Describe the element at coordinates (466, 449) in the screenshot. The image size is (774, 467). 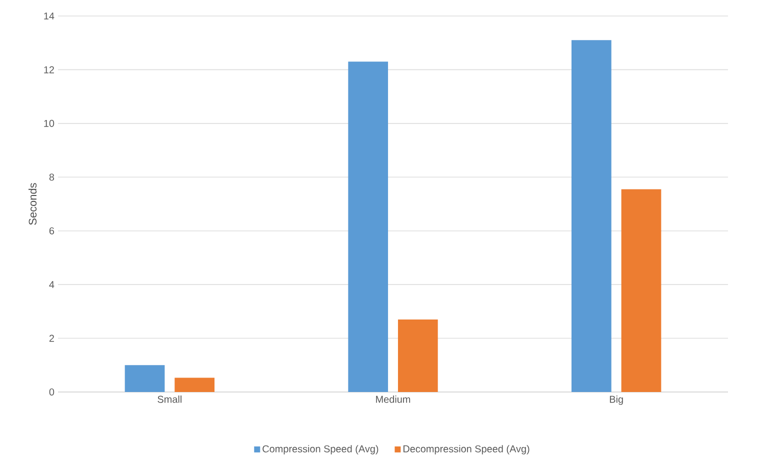
I see `legend-label: Decompression Speed (Avg)` at that location.